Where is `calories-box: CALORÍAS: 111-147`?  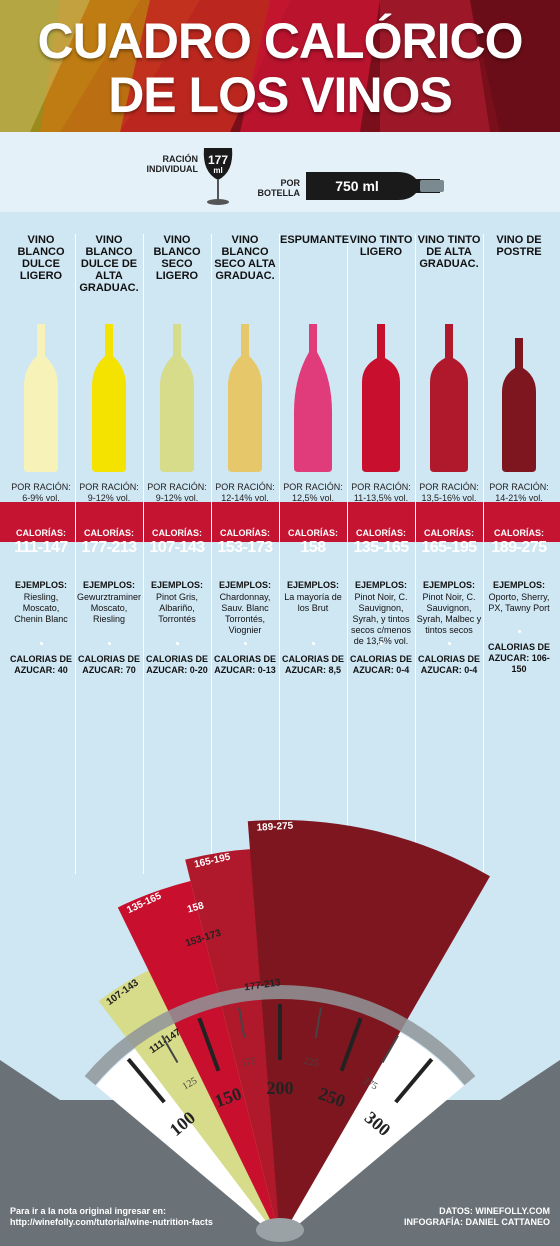 calories-box: CALORÍAS: 111-147 is located at coordinates (41, 544).